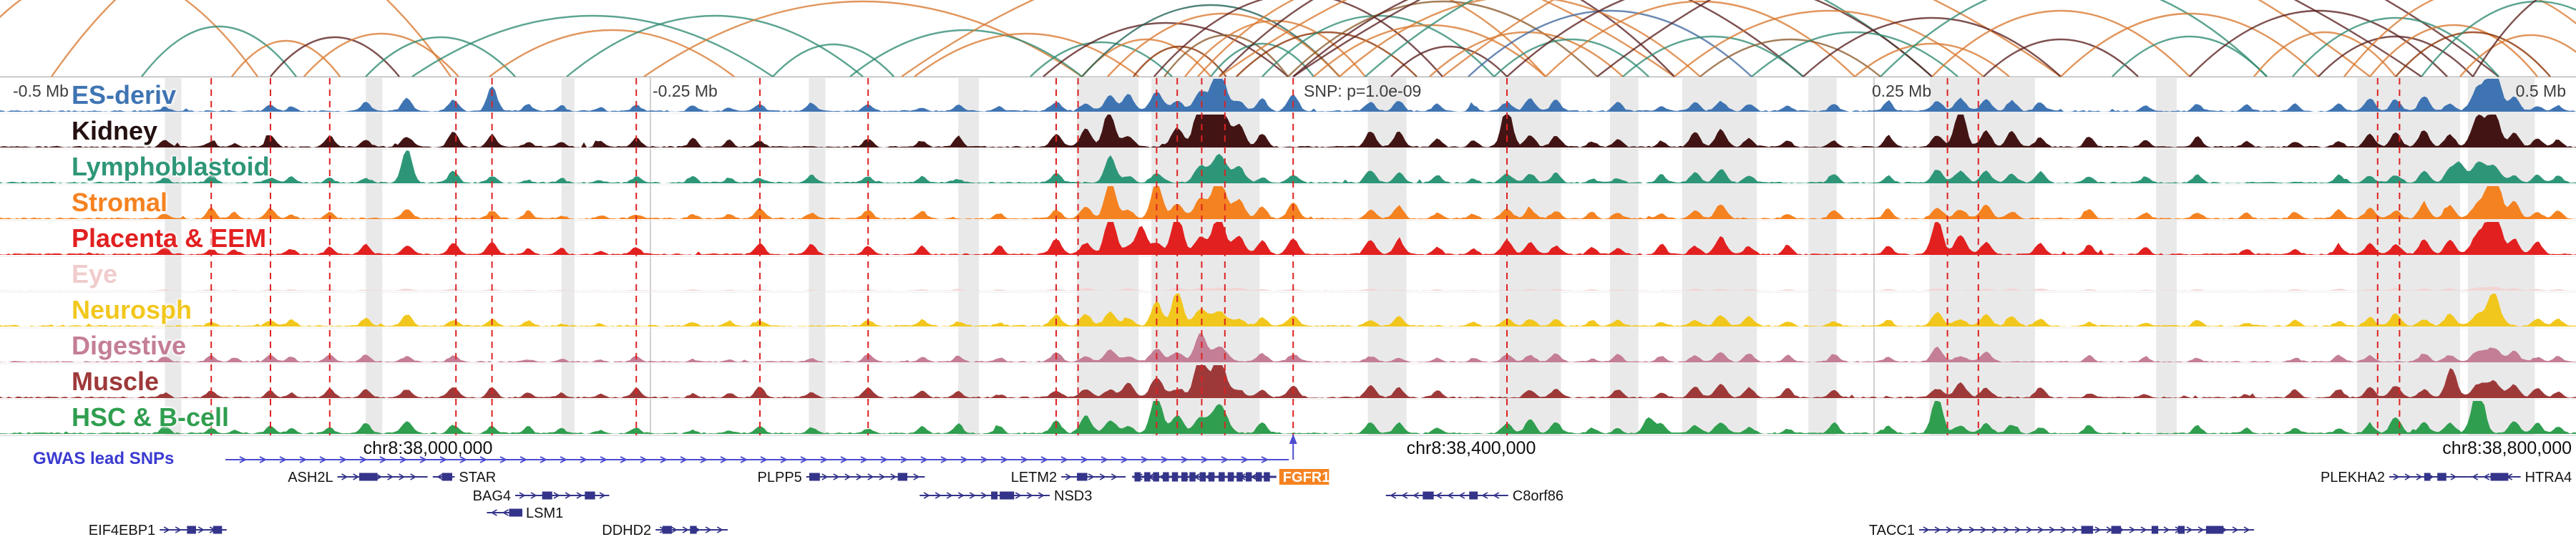 Image resolution: width=2576 pixels, height=537 pixels. I want to click on gene-plekha2: PLEKHA2, so click(2394, 477).